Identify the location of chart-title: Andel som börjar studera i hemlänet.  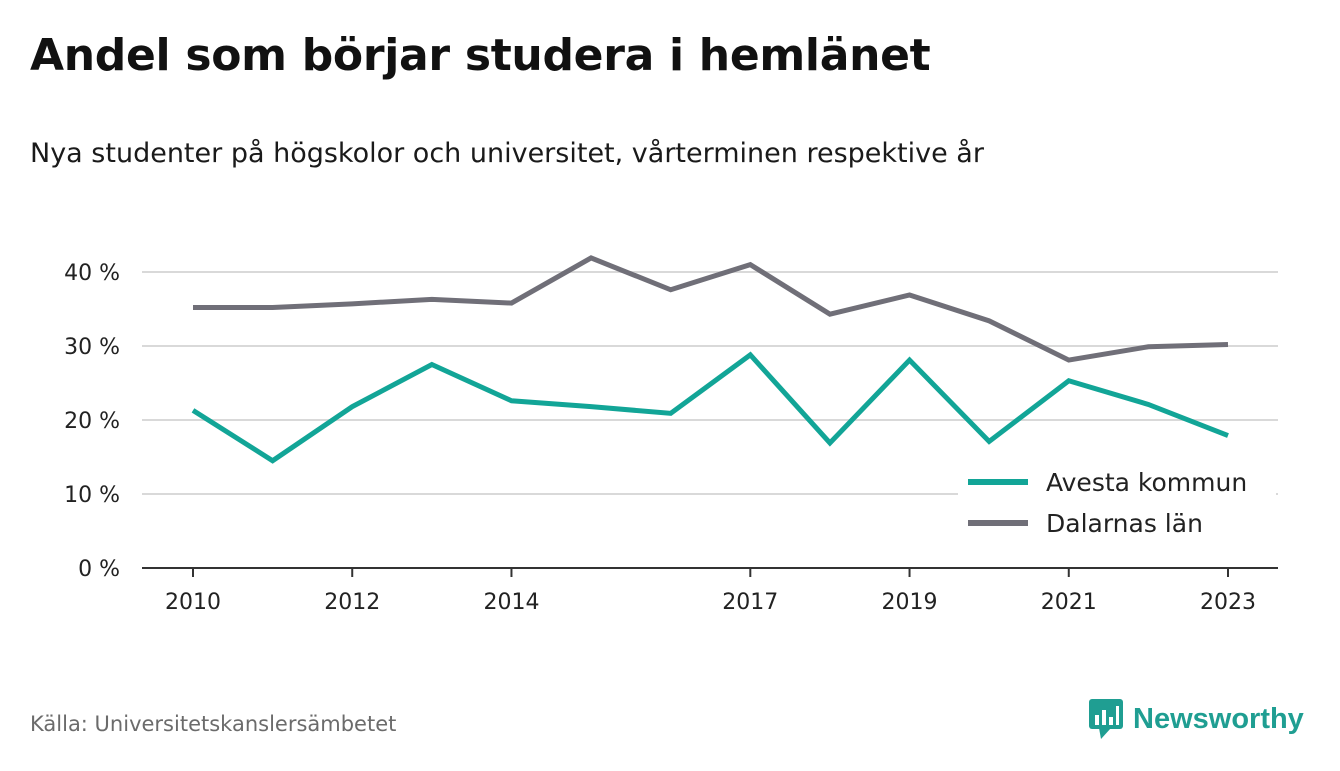
(480, 55).